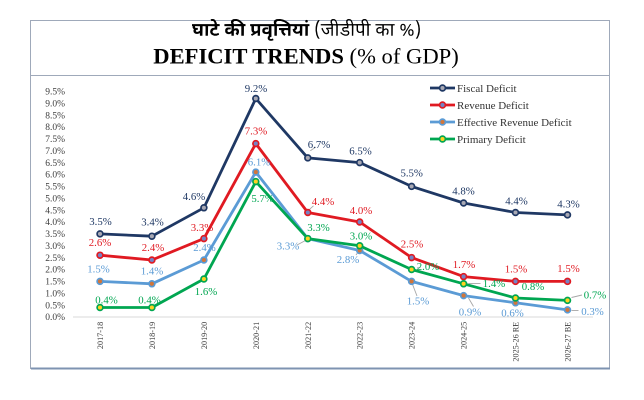 This screenshot has height=400, width=644. Describe the element at coordinates (568, 342) in the screenshot. I see `svg-text: 2026-27 BE` at that location.